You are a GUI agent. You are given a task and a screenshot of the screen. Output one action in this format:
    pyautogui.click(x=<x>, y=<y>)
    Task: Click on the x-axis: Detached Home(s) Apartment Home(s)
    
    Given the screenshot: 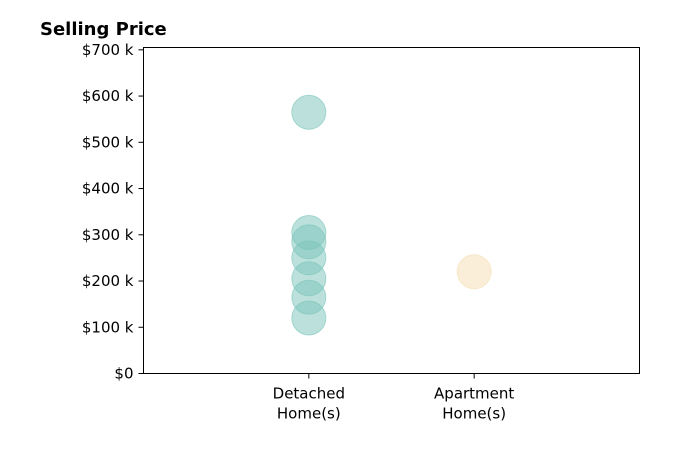 What is the action you would take?
    pyautogui.click(x=393, y=398)
    